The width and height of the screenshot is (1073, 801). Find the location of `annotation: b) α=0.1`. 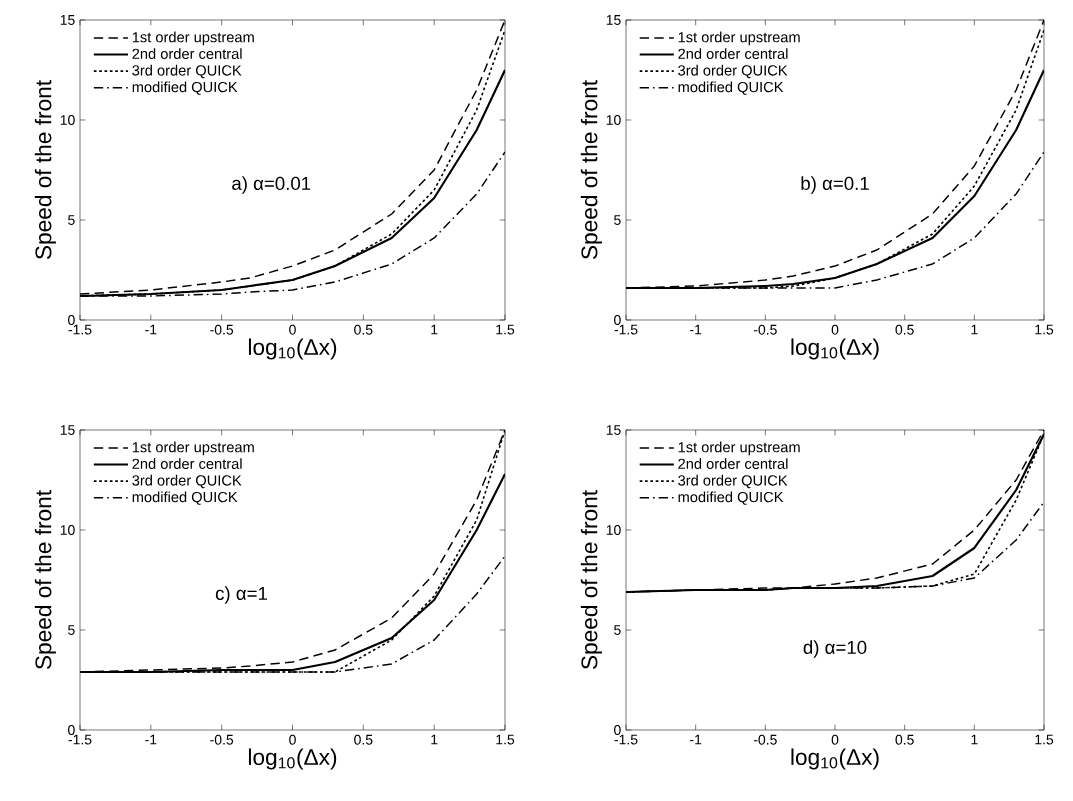

annotation: b) α=0.1 is located at coordinates (835, 185).